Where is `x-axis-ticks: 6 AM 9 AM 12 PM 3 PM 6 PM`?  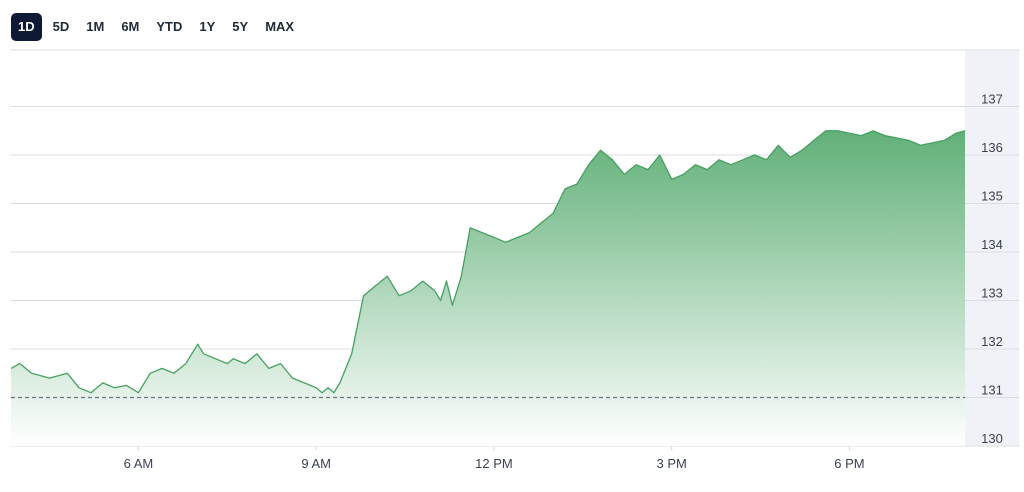
x-axis-ticks: 6 AM 9 AM 12 PM 3 PM 6 PM is located at coordinates (494, 458).